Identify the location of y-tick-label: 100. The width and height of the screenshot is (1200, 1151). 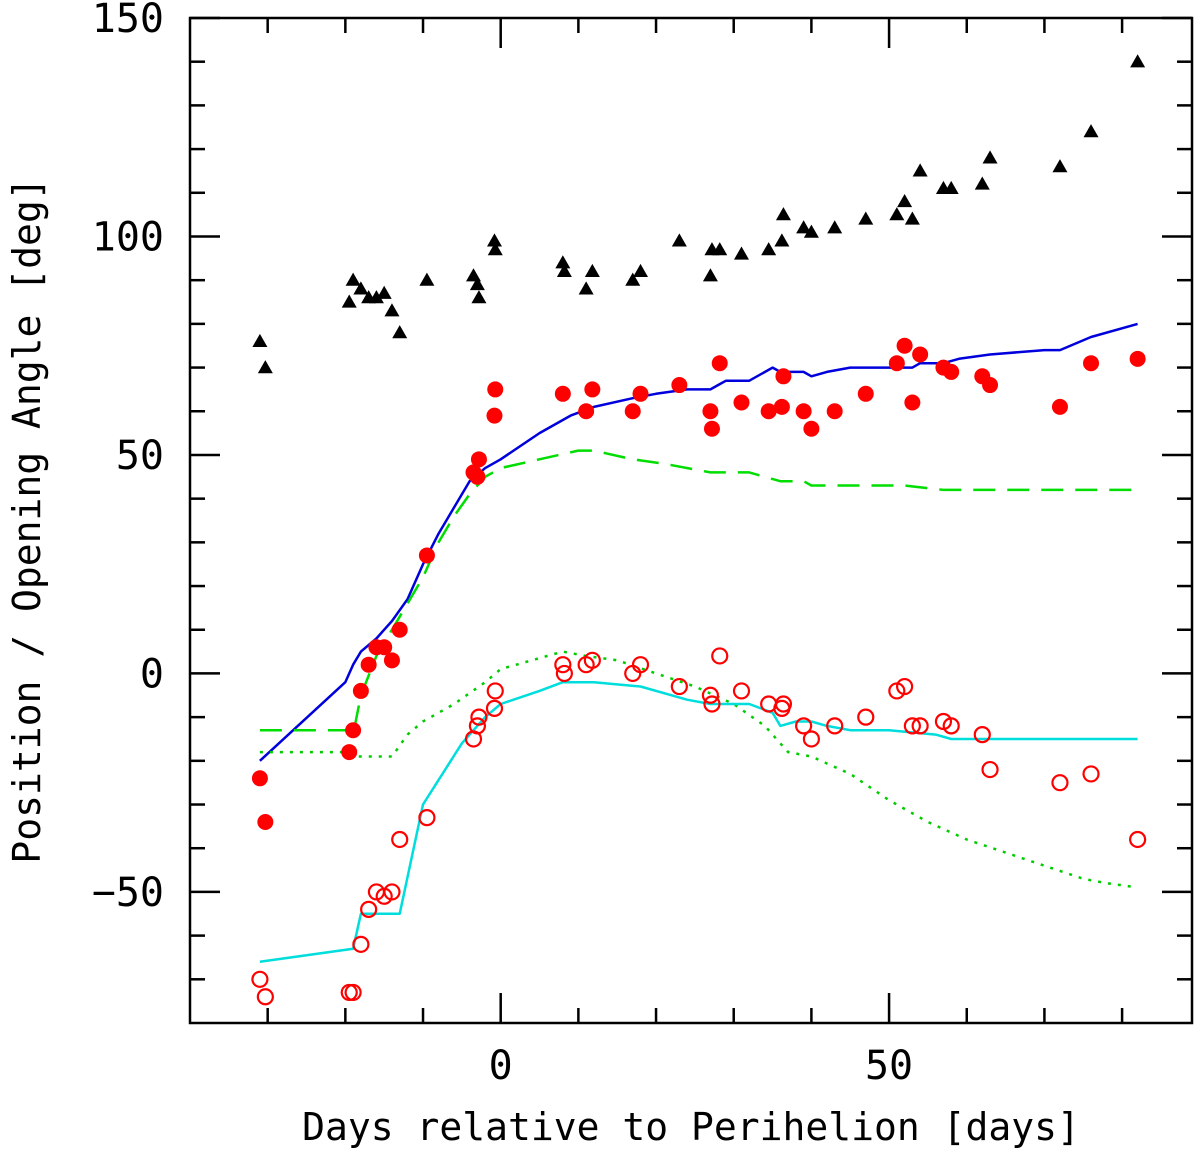
(128, 237).